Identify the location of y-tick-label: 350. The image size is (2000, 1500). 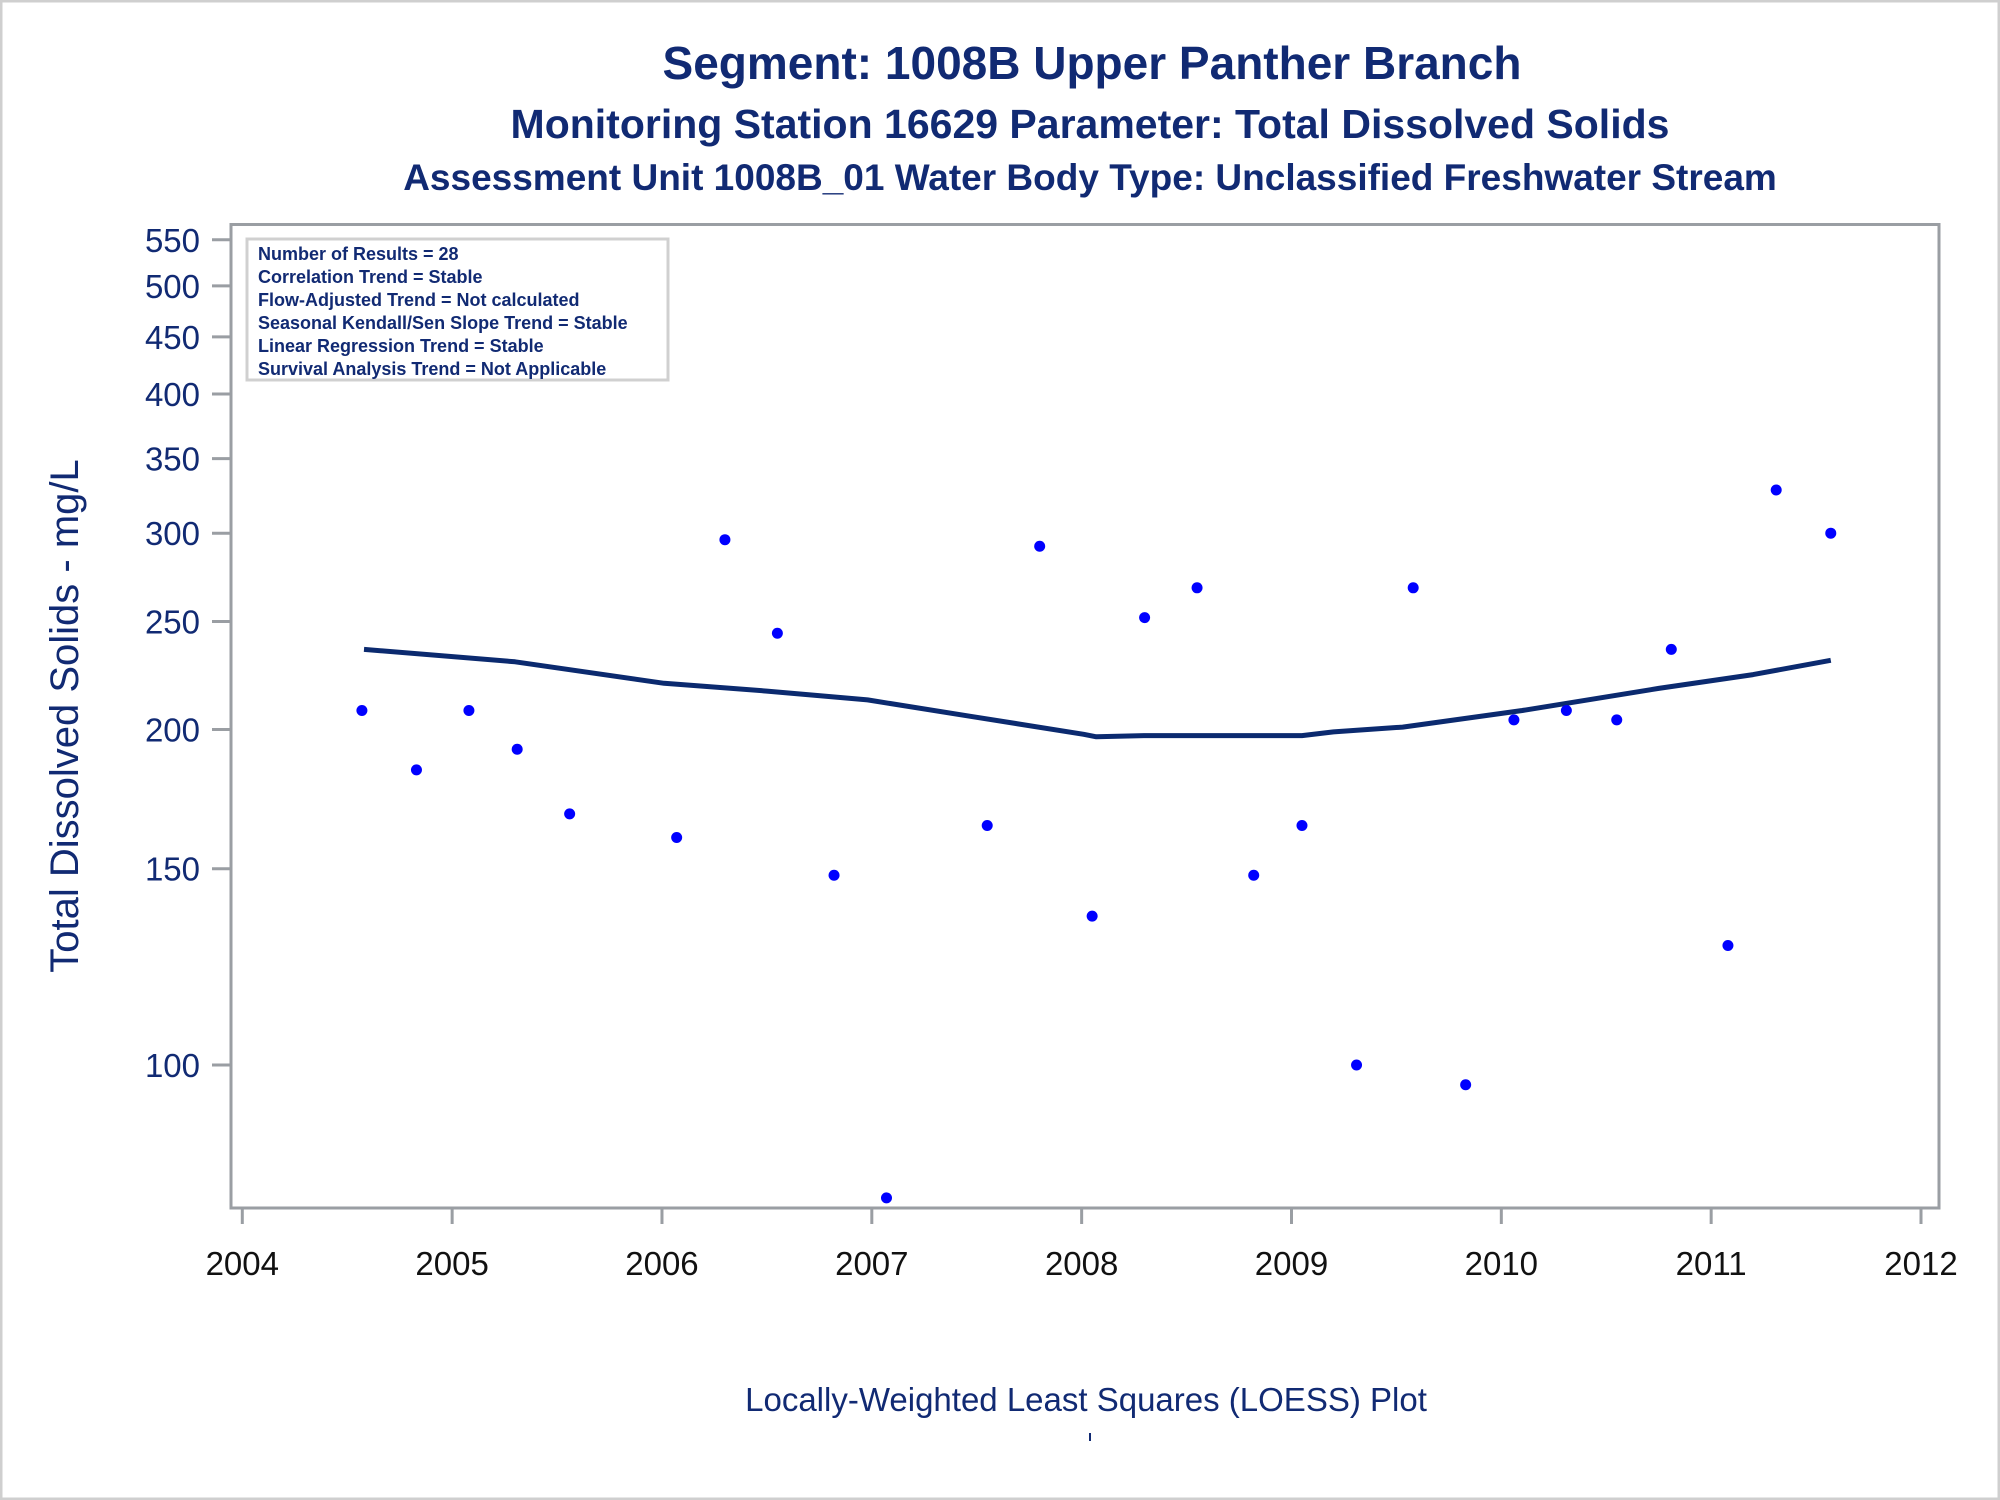
(172, 459).